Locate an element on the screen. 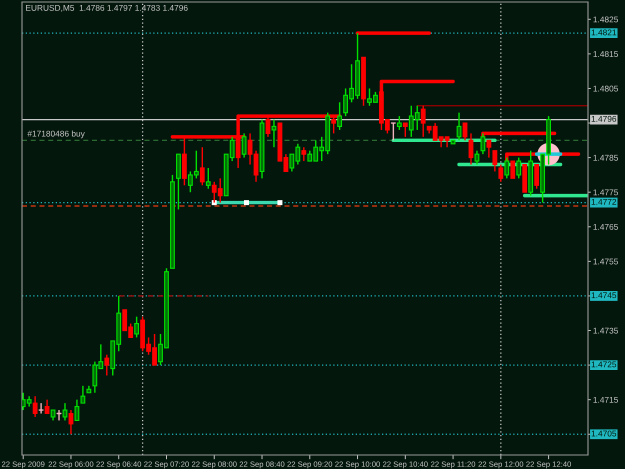 The height and width of the screenshot is (469, 625). y-tick-label: 1.4735 is located at coordinates (605, 331).